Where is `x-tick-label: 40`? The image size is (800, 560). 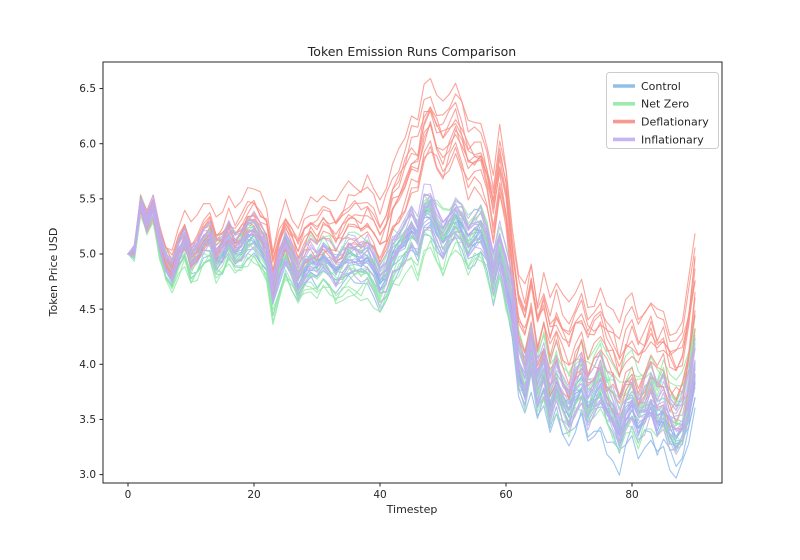
x-tick-label: 40 is located at coordinates (379, 495).